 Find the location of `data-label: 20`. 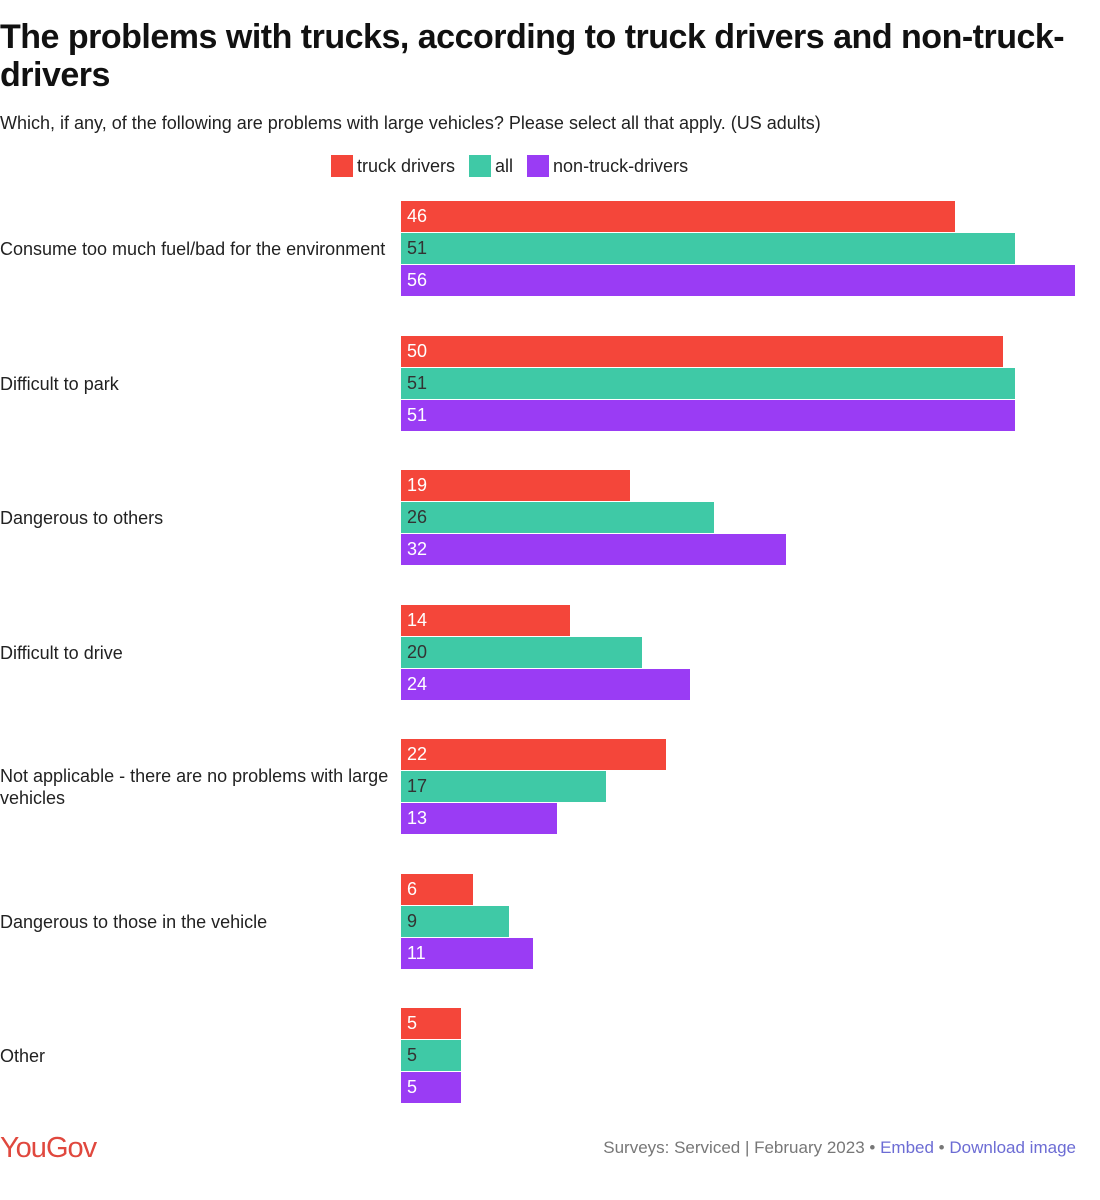

data-label: 20 is located at coordinates (417, 651).